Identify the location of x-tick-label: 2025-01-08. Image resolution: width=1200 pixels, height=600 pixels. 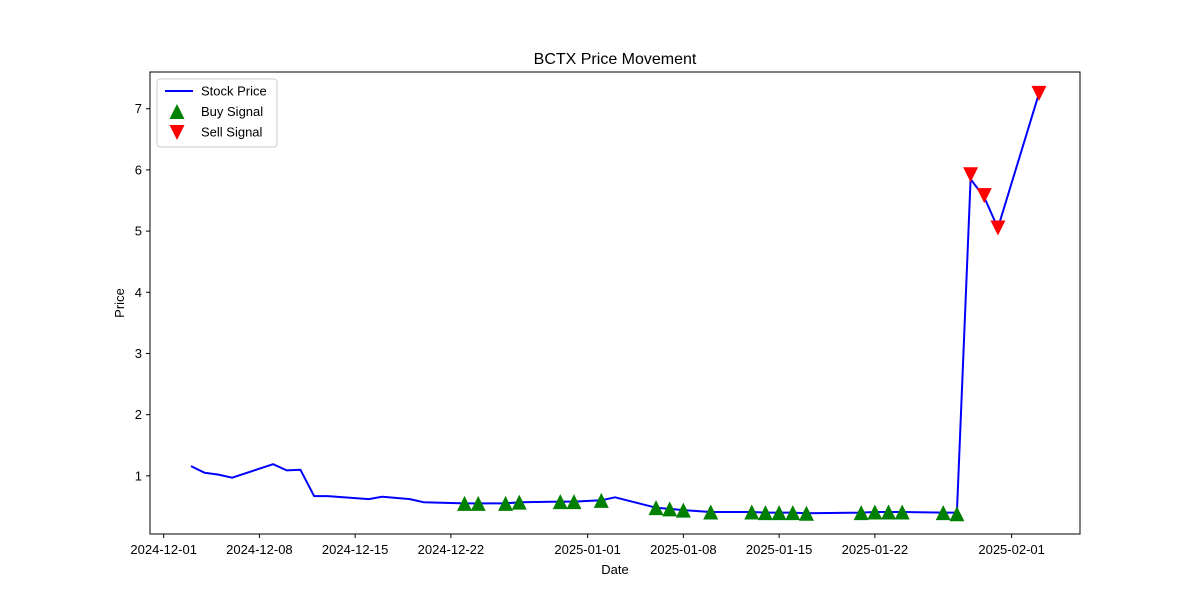
(683, 549).